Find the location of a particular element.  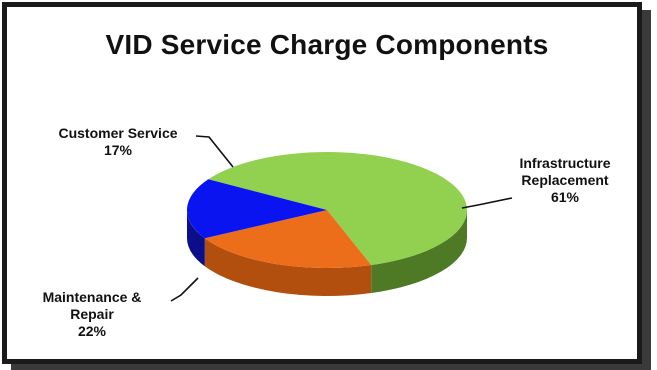

chart-title: VID Service Charge Components is located at coordinates (327, 44).